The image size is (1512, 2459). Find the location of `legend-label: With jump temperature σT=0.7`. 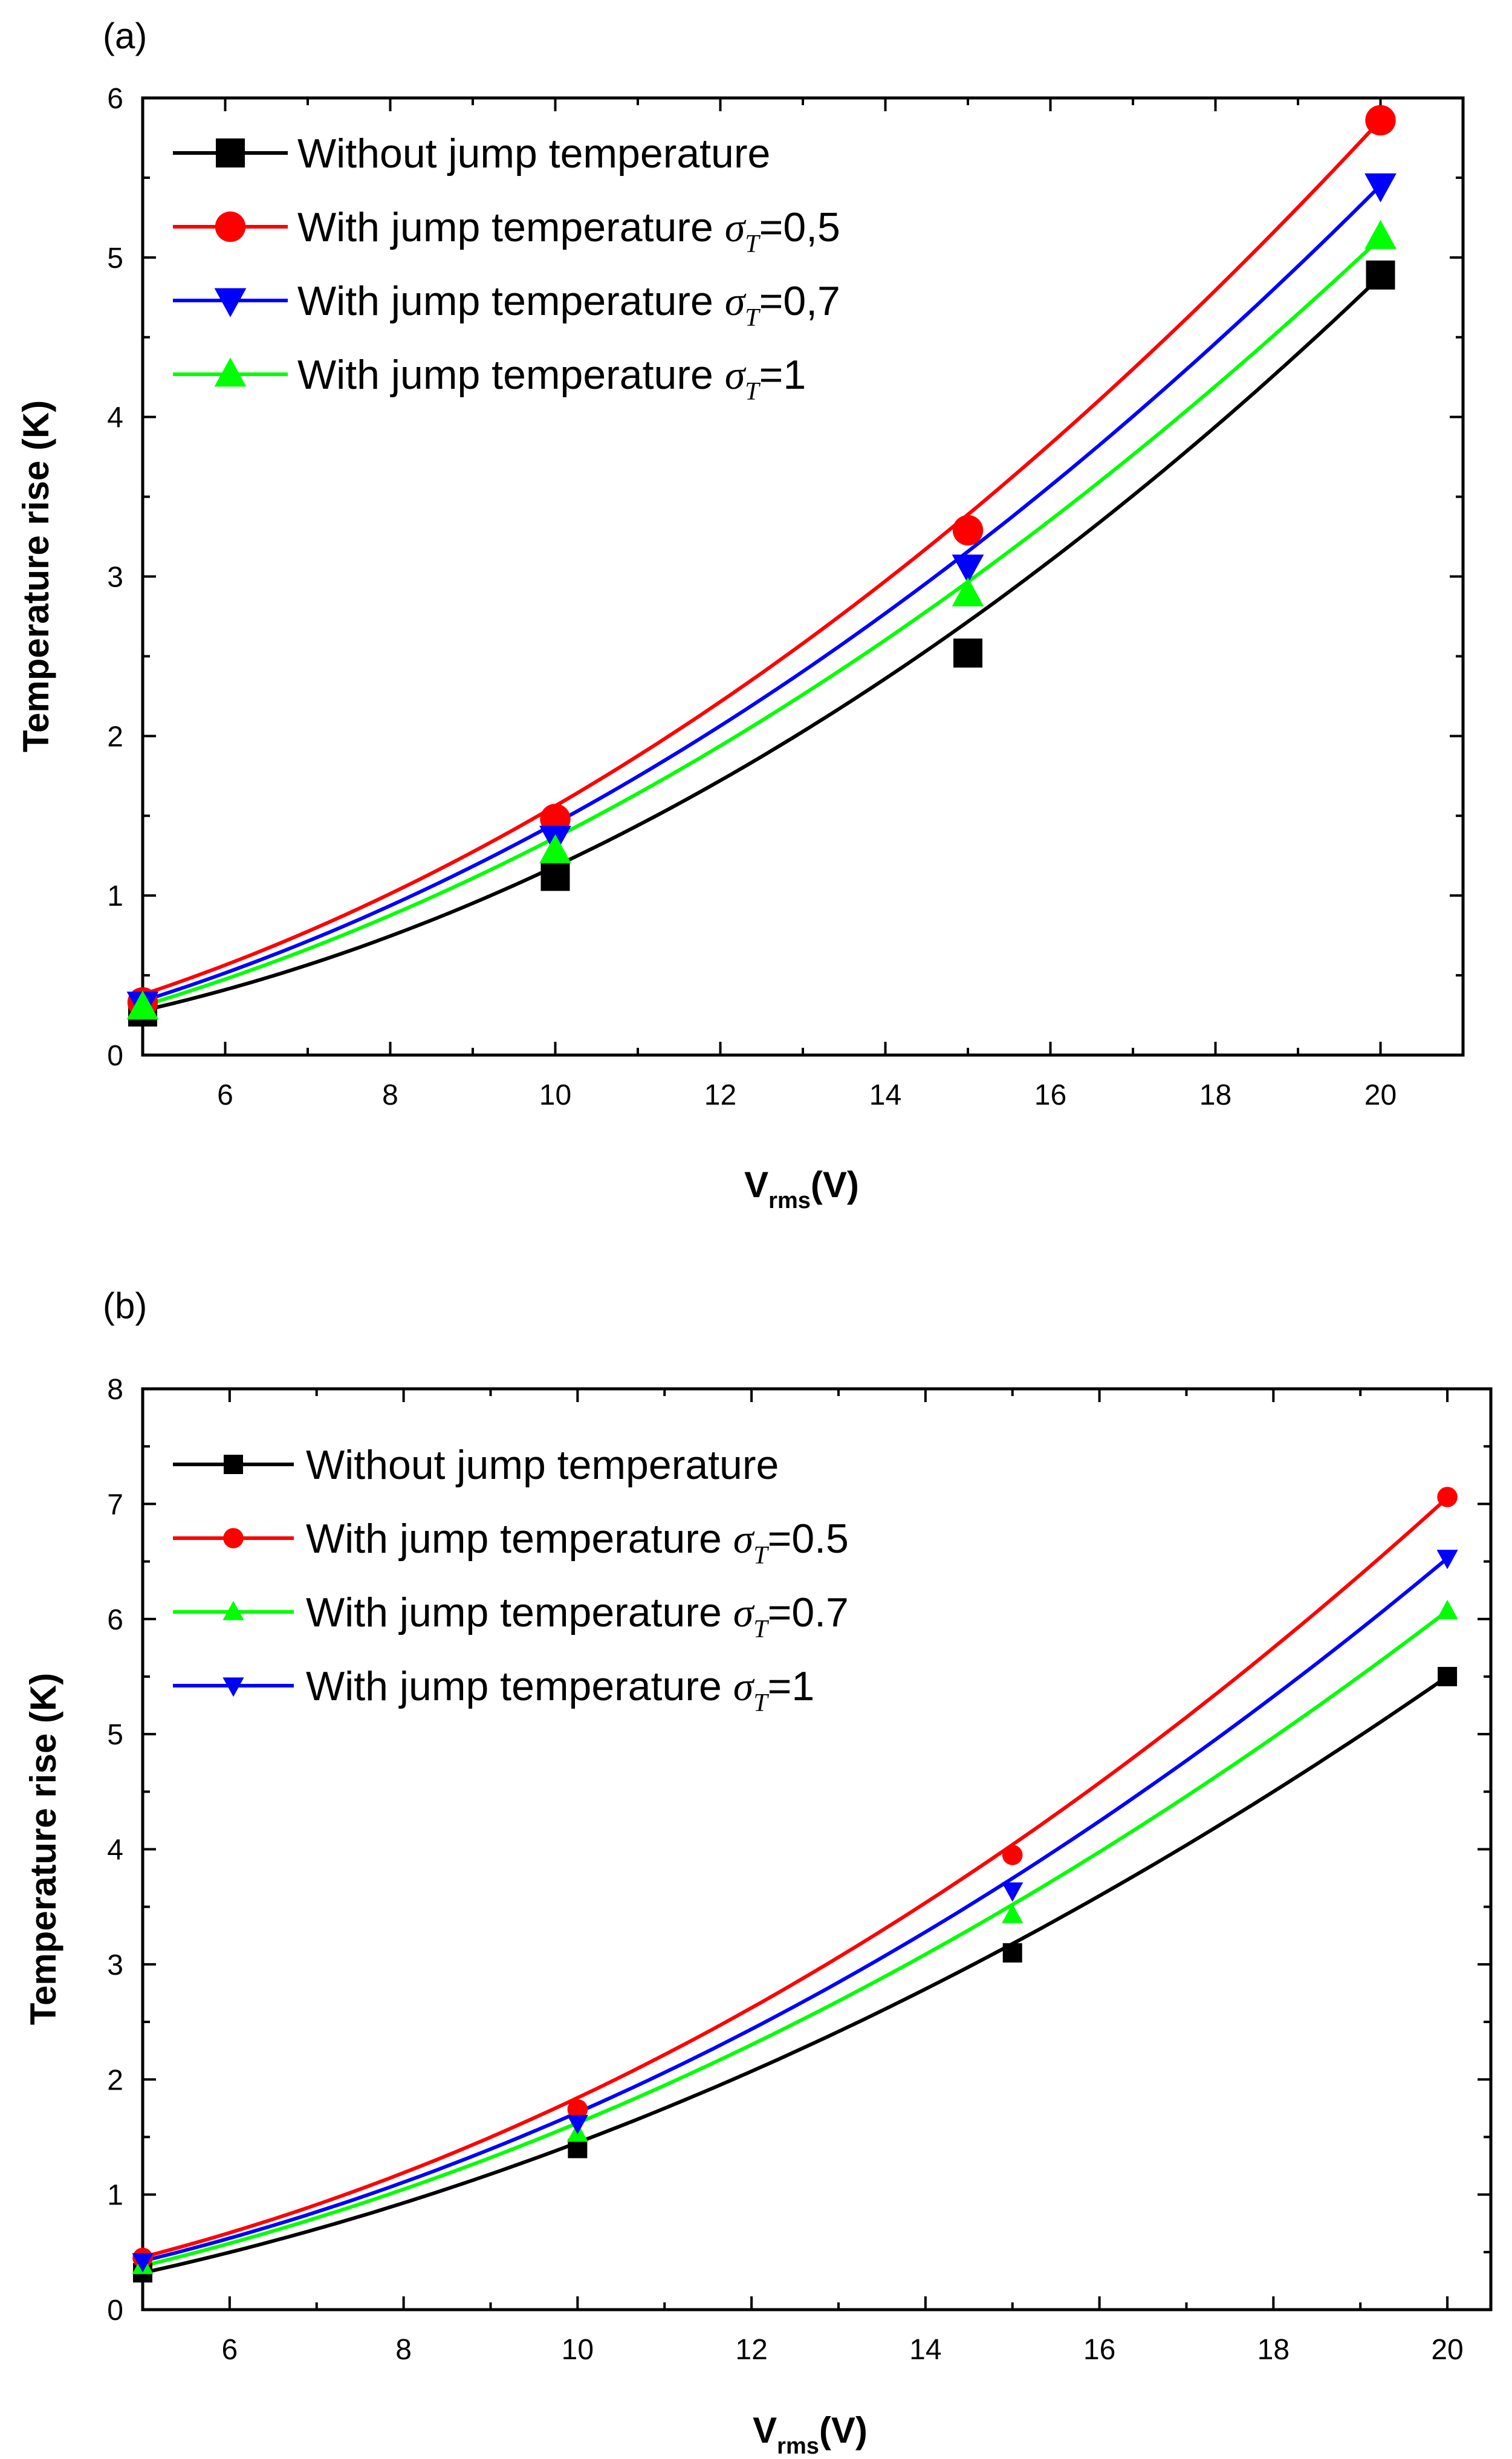

legend-label: With jump temperature σT=0.7 is located at coordinates (577, 1616).